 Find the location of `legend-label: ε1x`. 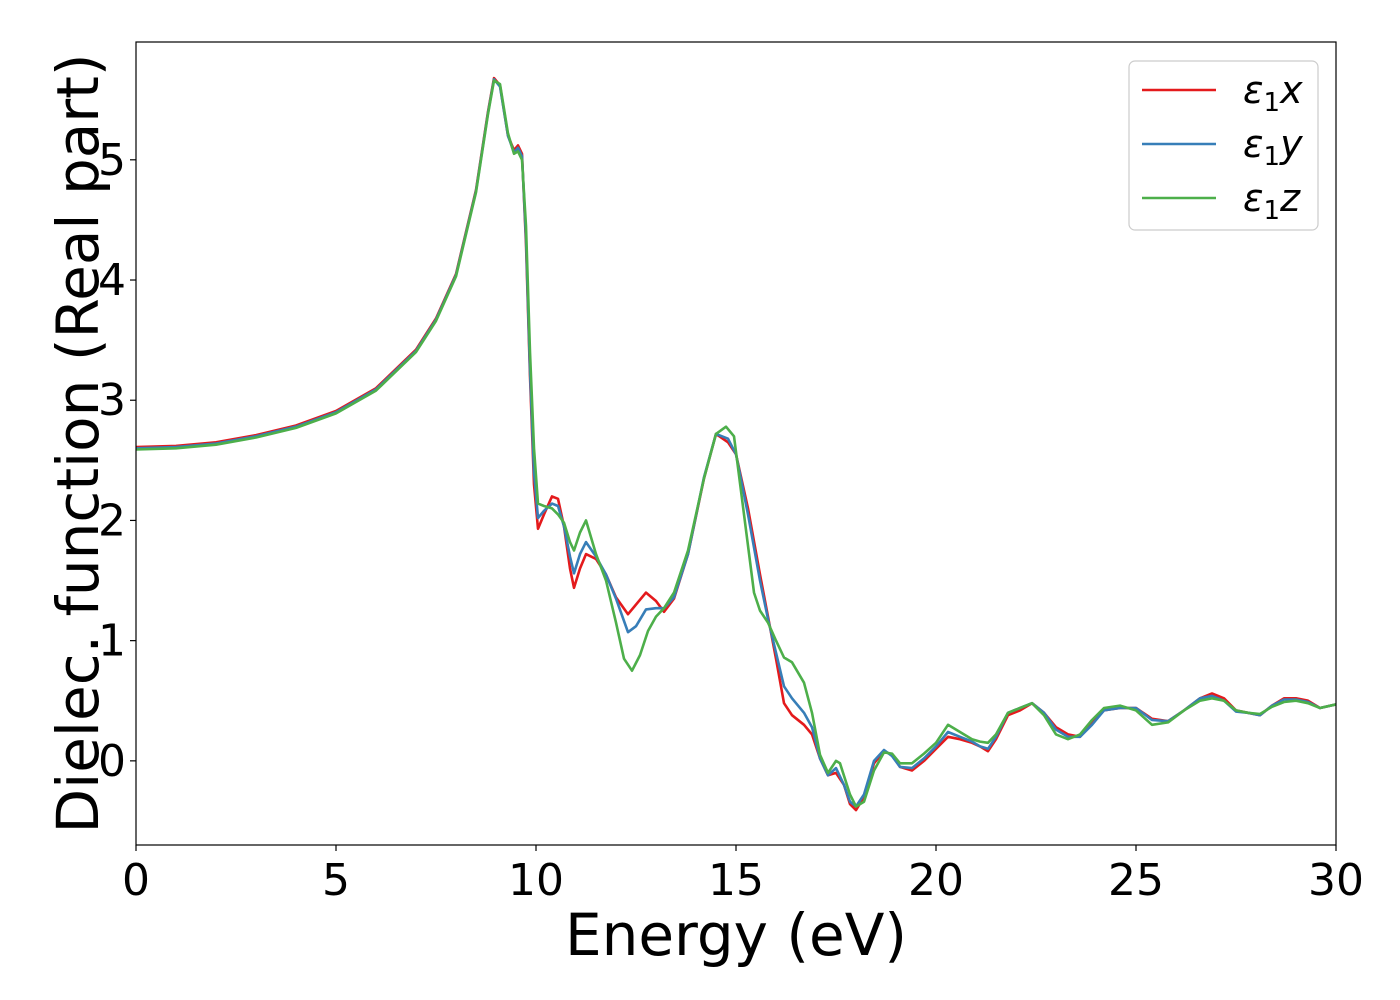

legend-label: ε1x is located at coordinates (1273, 93).